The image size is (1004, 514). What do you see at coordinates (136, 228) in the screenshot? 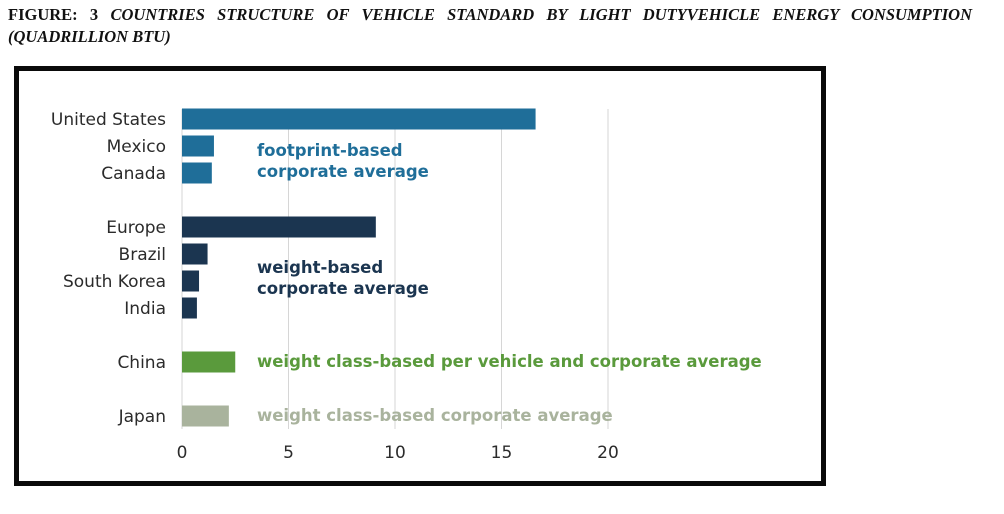
I see `category-label: Europe` at bounding box center [136, 228].